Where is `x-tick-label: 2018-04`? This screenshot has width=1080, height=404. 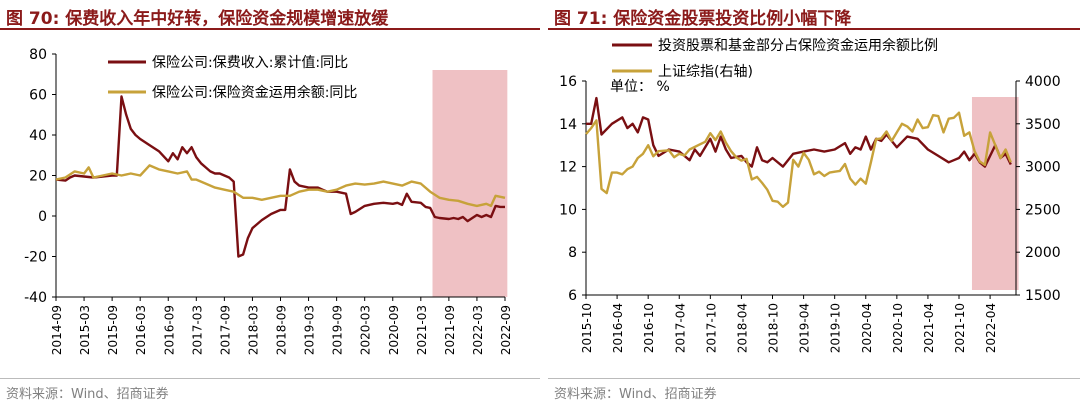 x-tick-label: 2018-04 is located at coordinates (742, 328).